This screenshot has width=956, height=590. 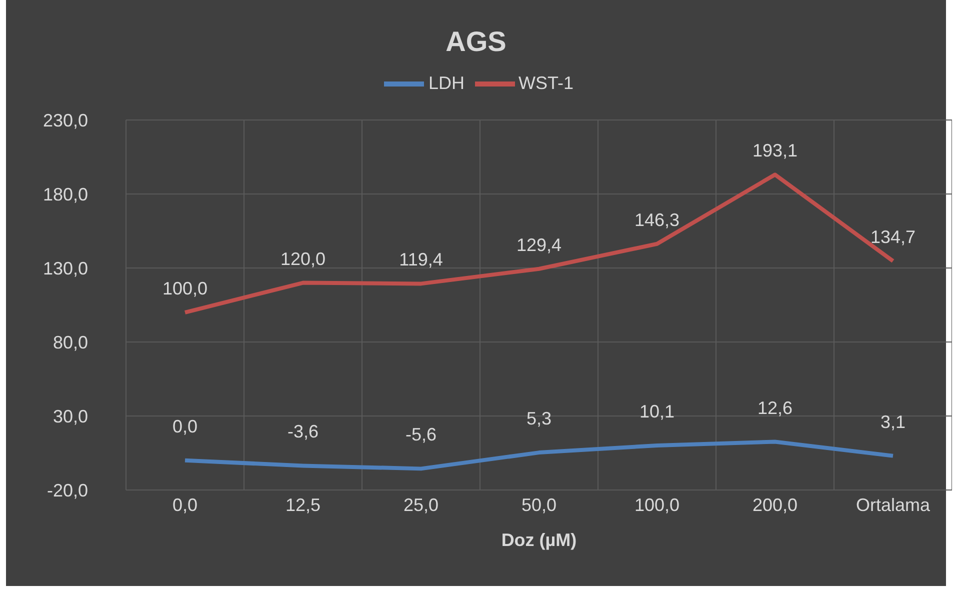 I want to click on y-tick-label: 30,0, so click(x=70, y=416).